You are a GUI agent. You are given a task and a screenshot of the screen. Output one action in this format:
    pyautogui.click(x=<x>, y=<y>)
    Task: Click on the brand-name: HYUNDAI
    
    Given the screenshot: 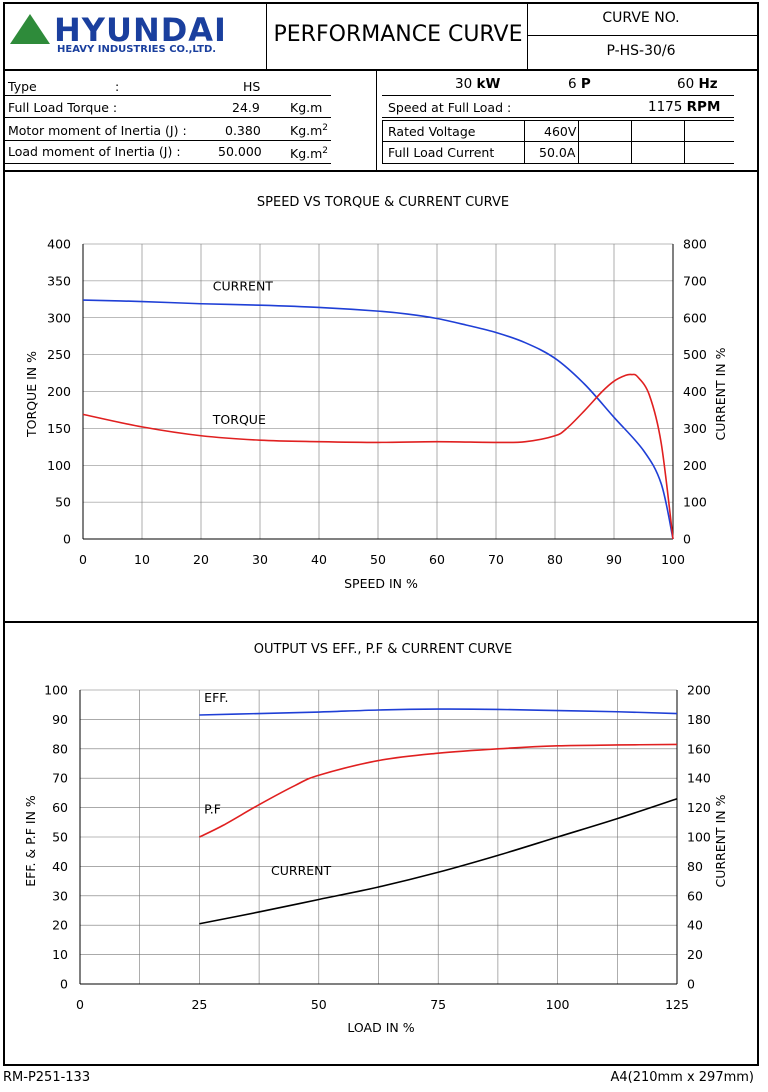 What is the action you would take?
    pyautogui.click(x=140, y=30)
    